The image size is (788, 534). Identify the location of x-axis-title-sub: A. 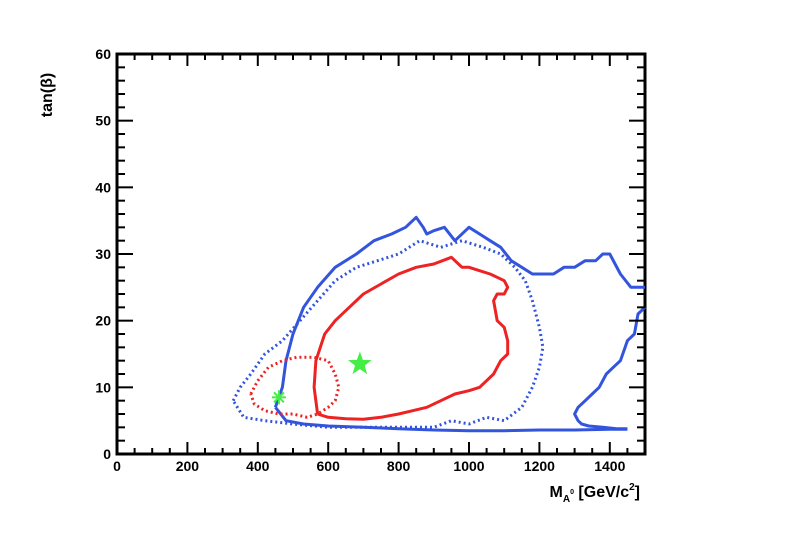
(566, 499).